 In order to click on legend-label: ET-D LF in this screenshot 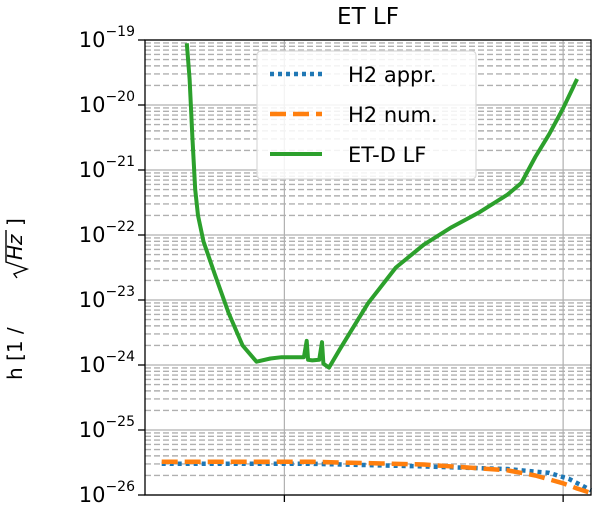, I will do `click(387, 155)`.